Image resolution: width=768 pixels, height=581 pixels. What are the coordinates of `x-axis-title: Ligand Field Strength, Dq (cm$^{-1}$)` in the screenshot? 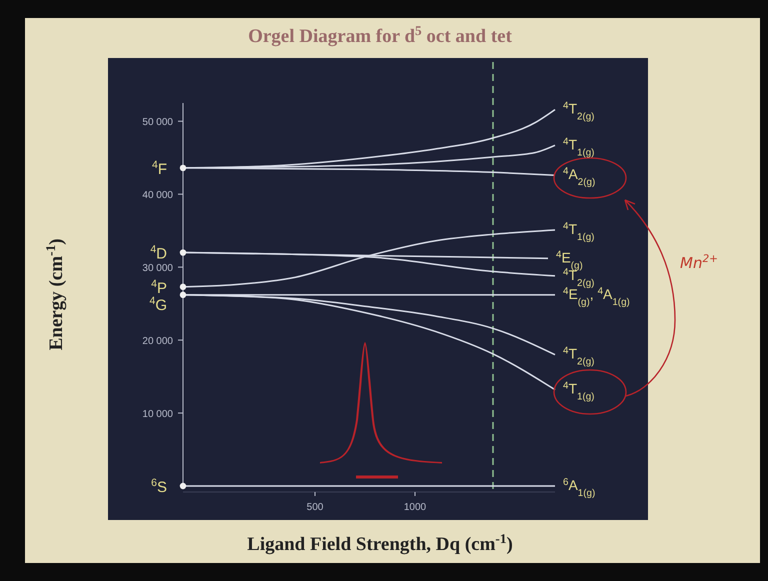 It's located at (380, 542).